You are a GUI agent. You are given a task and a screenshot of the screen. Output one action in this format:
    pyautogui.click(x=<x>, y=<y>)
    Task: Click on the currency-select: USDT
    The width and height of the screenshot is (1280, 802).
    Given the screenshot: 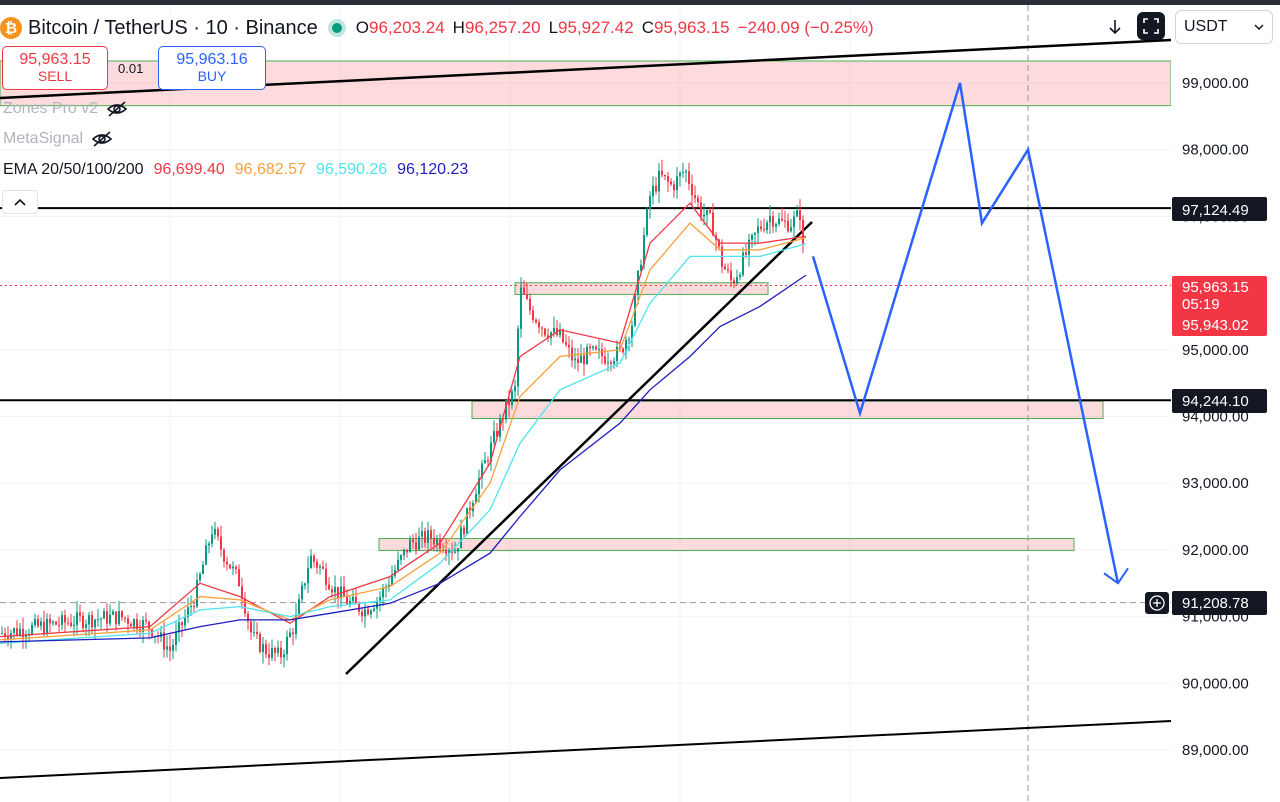 What is the action you would take?
    pyautogui.click(x=1224, y=27)
    